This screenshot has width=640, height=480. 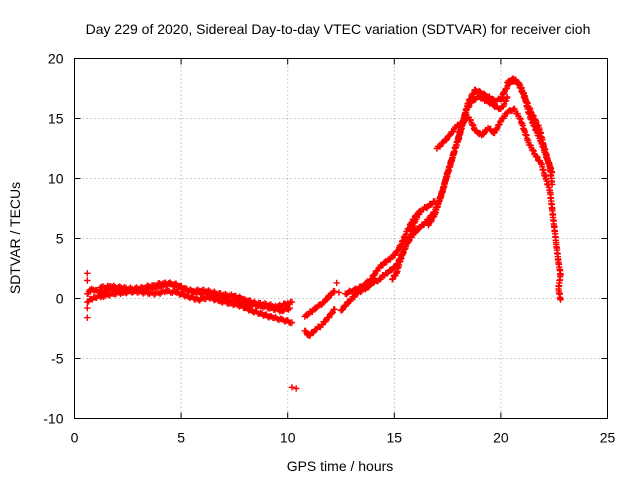 What do you see at coordinates (60, 239) in the screenshot?
I see `y-tick-label: 5` at bounding box center [60, 239].